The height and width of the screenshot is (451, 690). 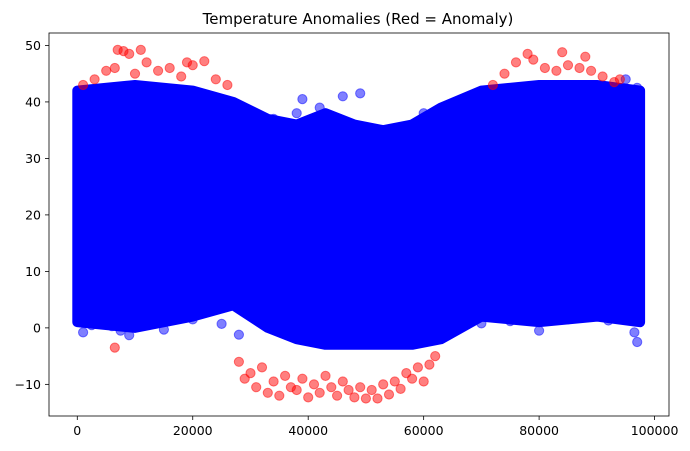 I want to click on x-tick-label: 80000, so click(x=539, y=430).